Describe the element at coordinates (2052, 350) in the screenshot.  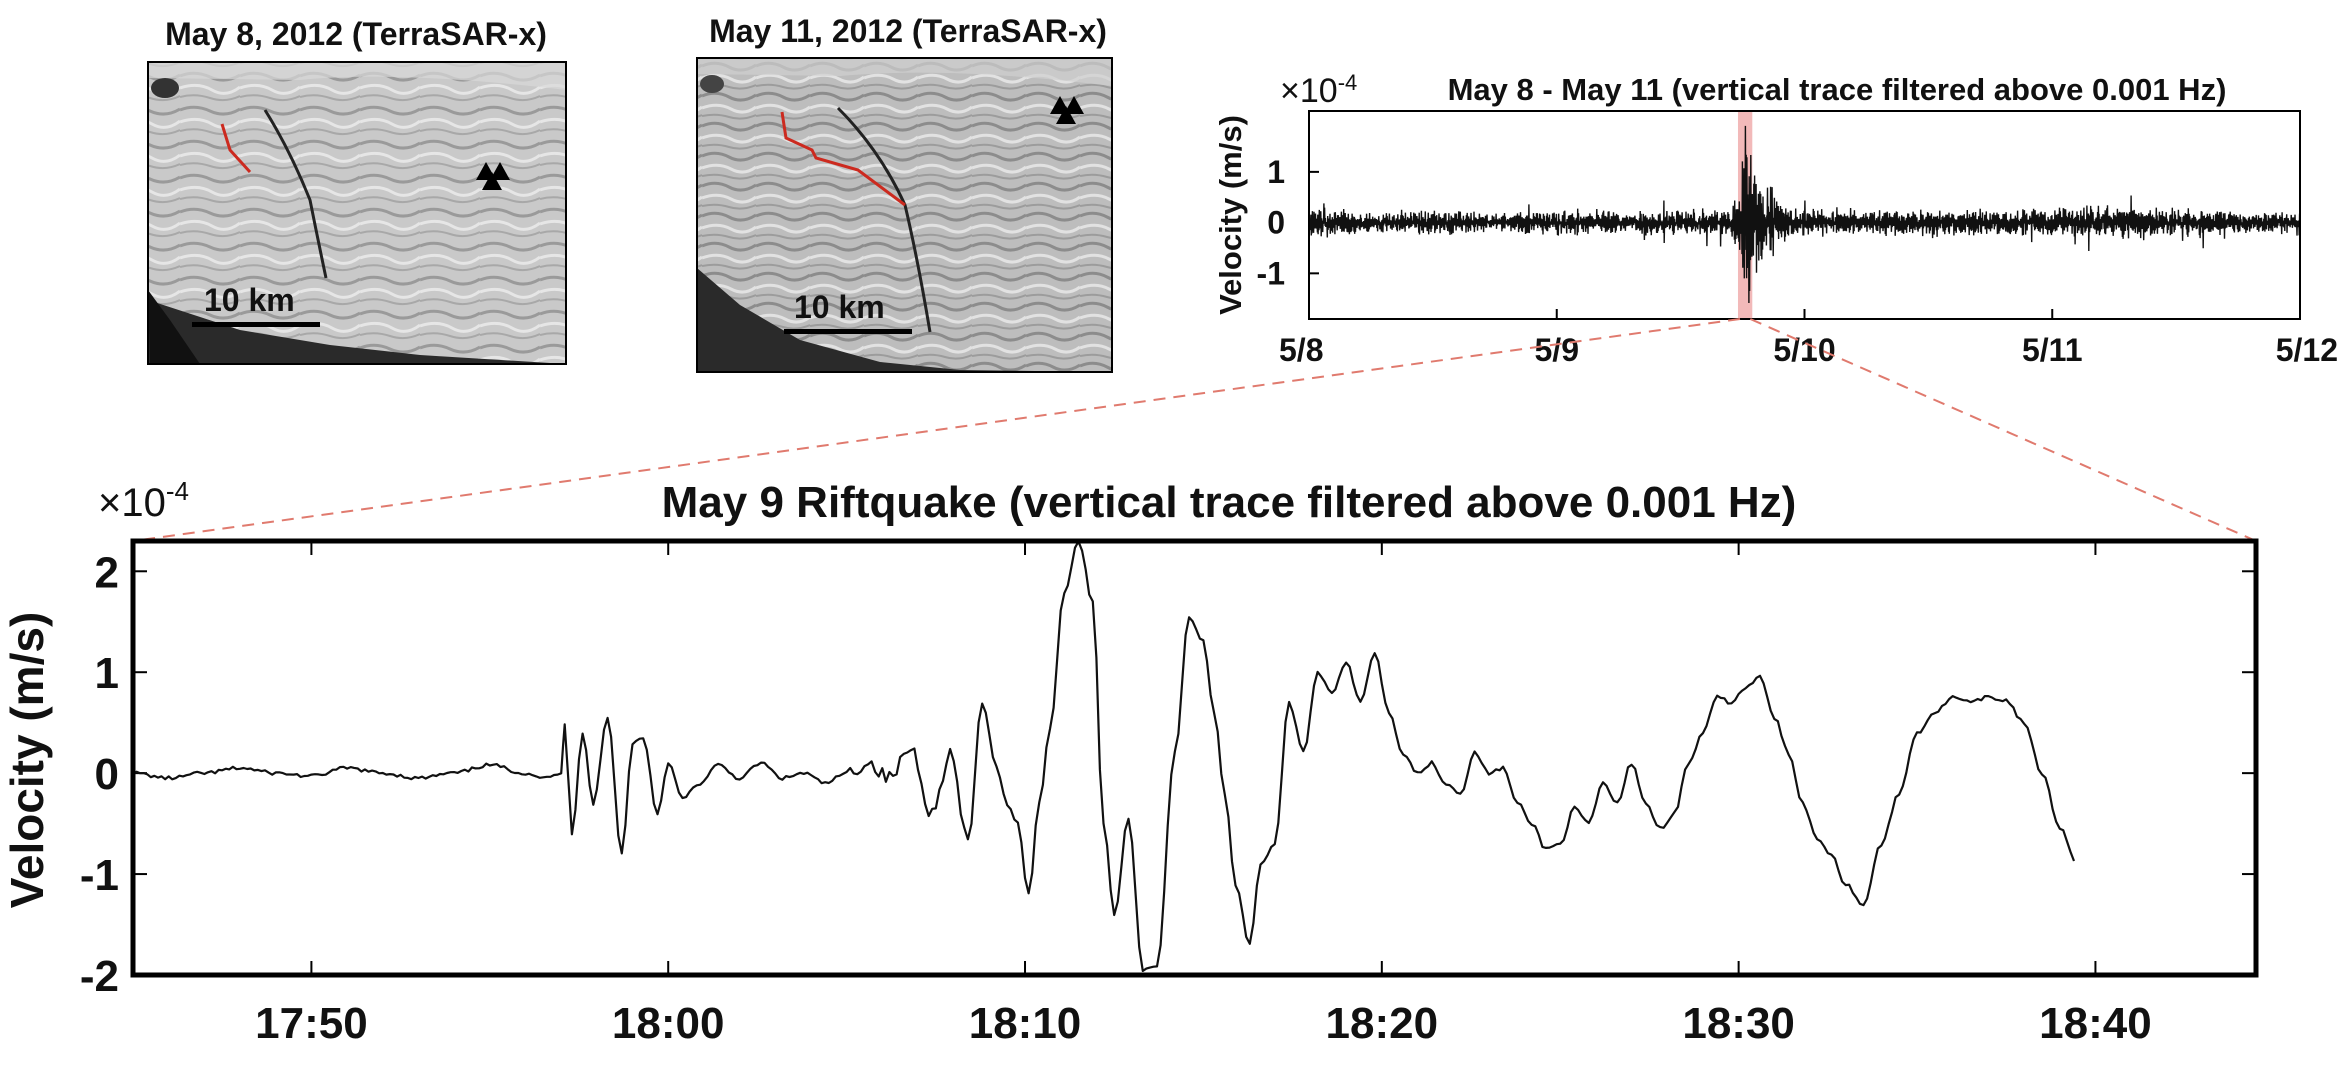
I see `x-tick-label: 5/11` at that location.